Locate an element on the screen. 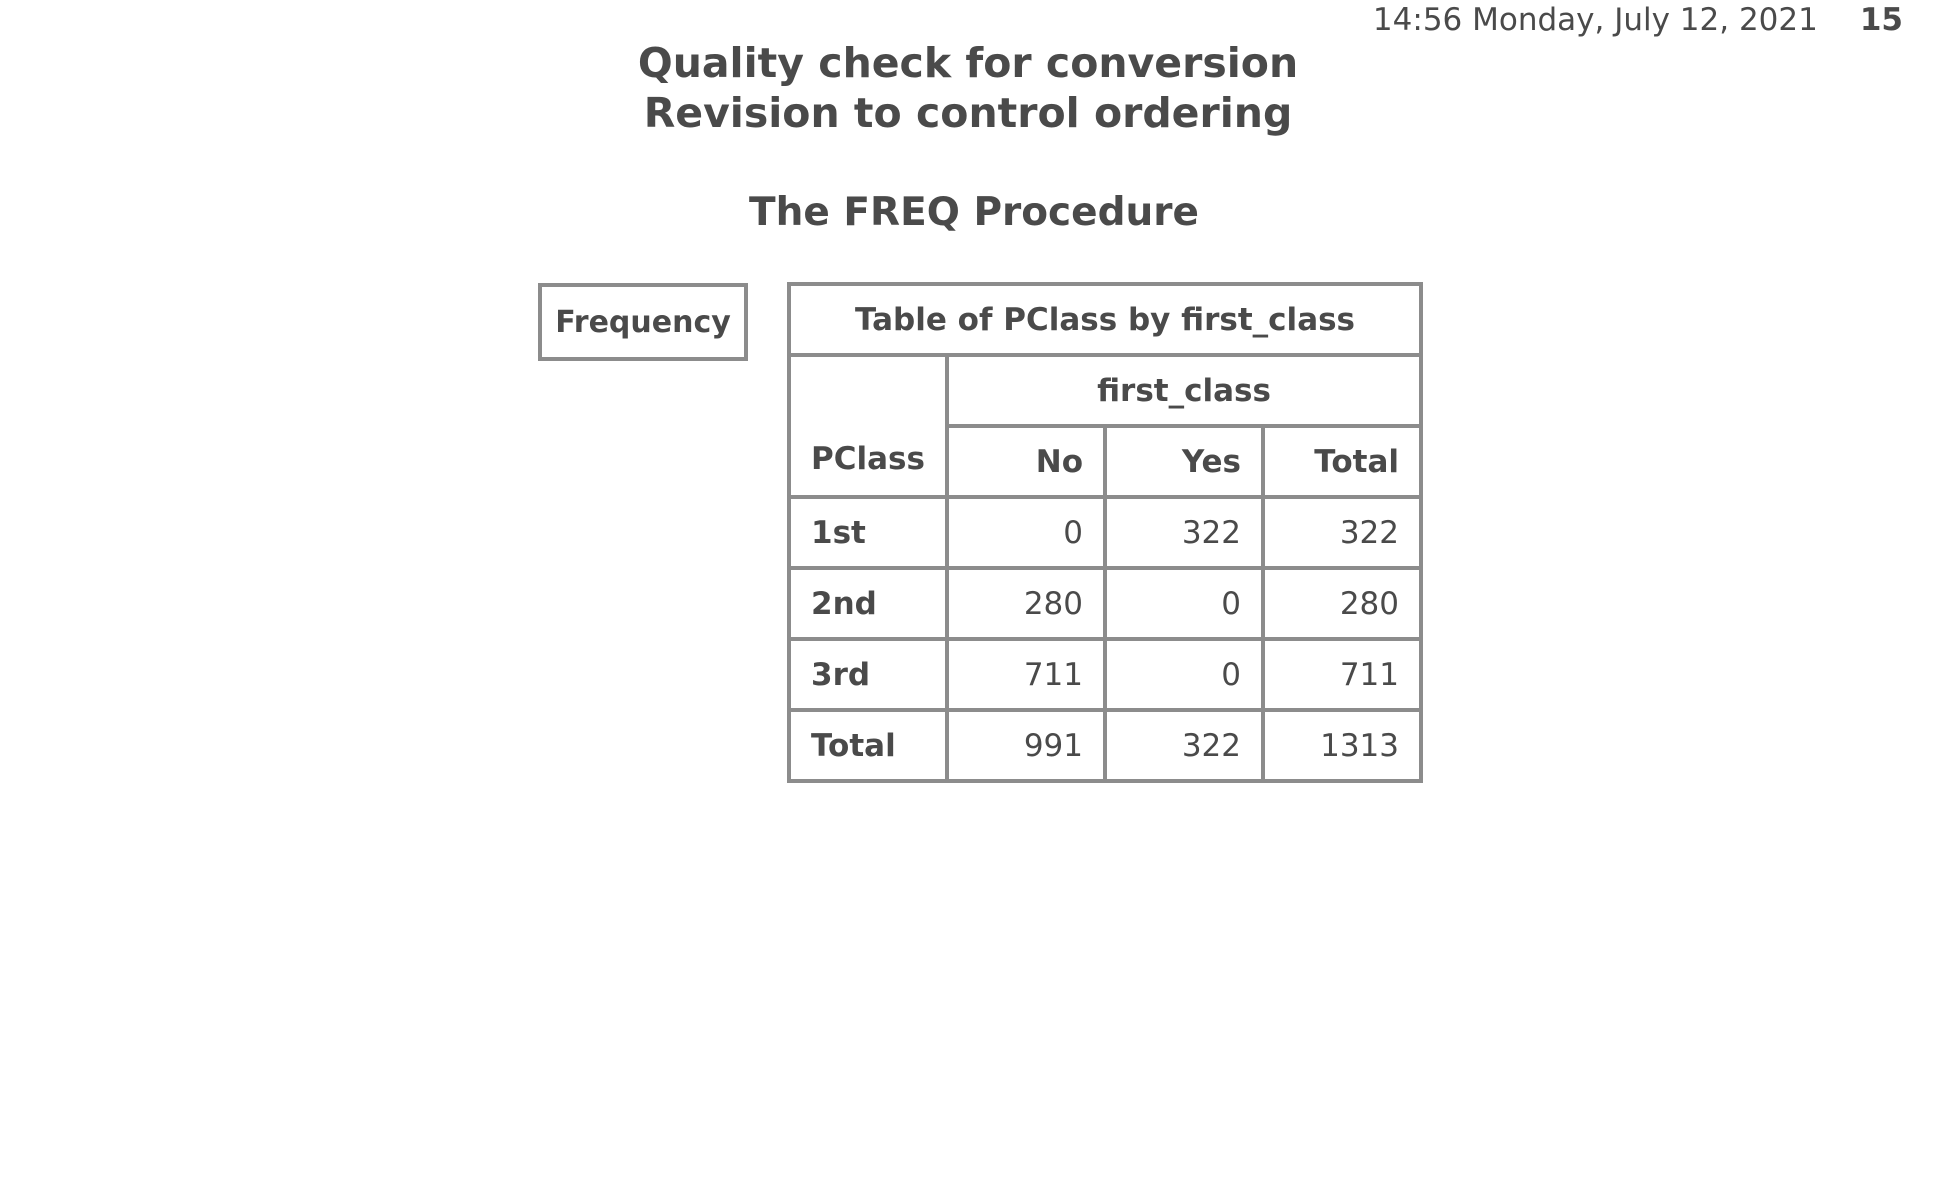  table-row: 3rd 711 0 711 is located at coordinates (1105, 674).